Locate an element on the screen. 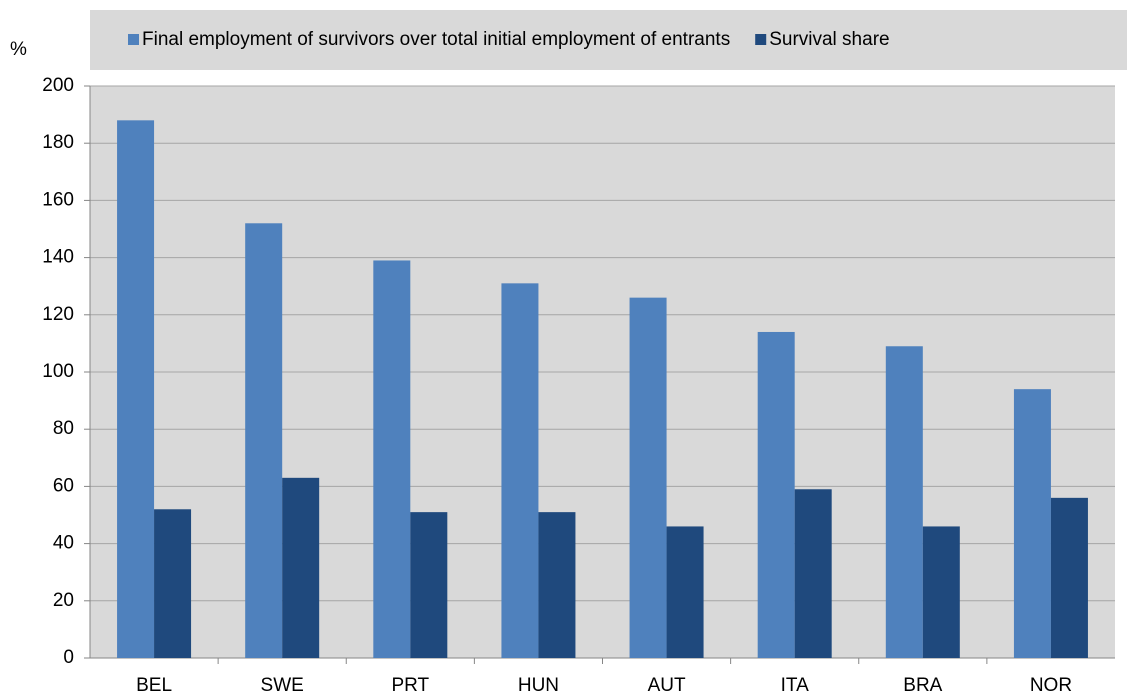  legend-label: Survival share is located at coordinates (829, 39).